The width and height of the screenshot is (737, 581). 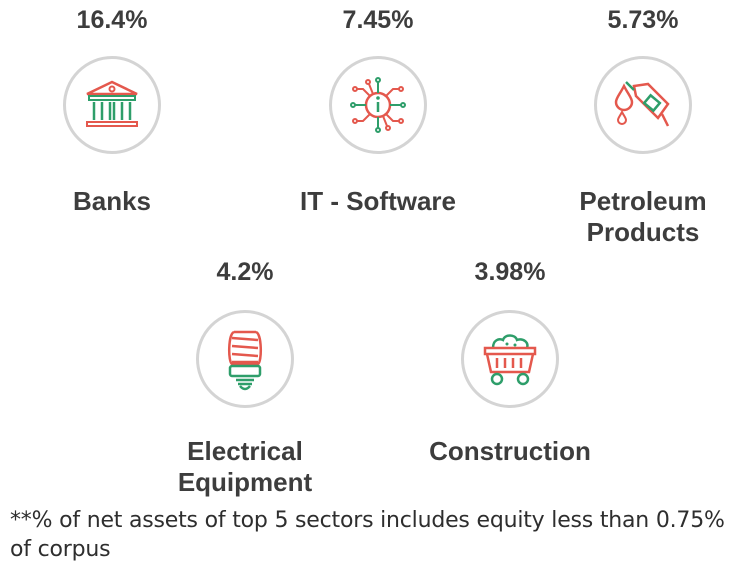 What do you see at coordinates (112, 201) in the screenshot?
I see `banks-label: Banks` at bounding box center [112, 201].